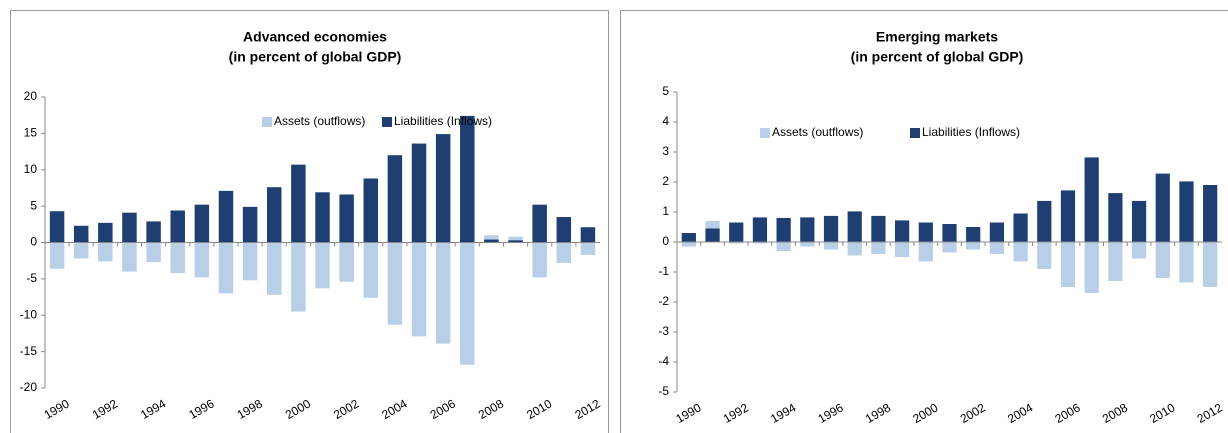 The height and width of the screenshot is (433, 1228). Describe the element at coordinates (663, 271) in the screenshot. I see `y-tick-label: -1` at that location.